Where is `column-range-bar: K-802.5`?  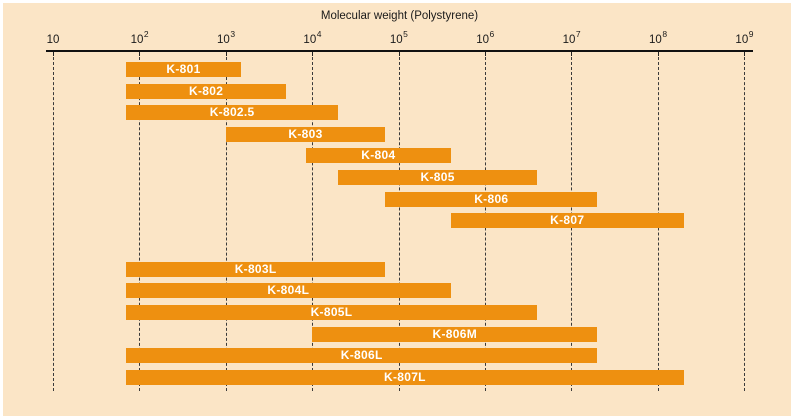
column-range-bar: K-802.5 is located at coordinates (232, 113).